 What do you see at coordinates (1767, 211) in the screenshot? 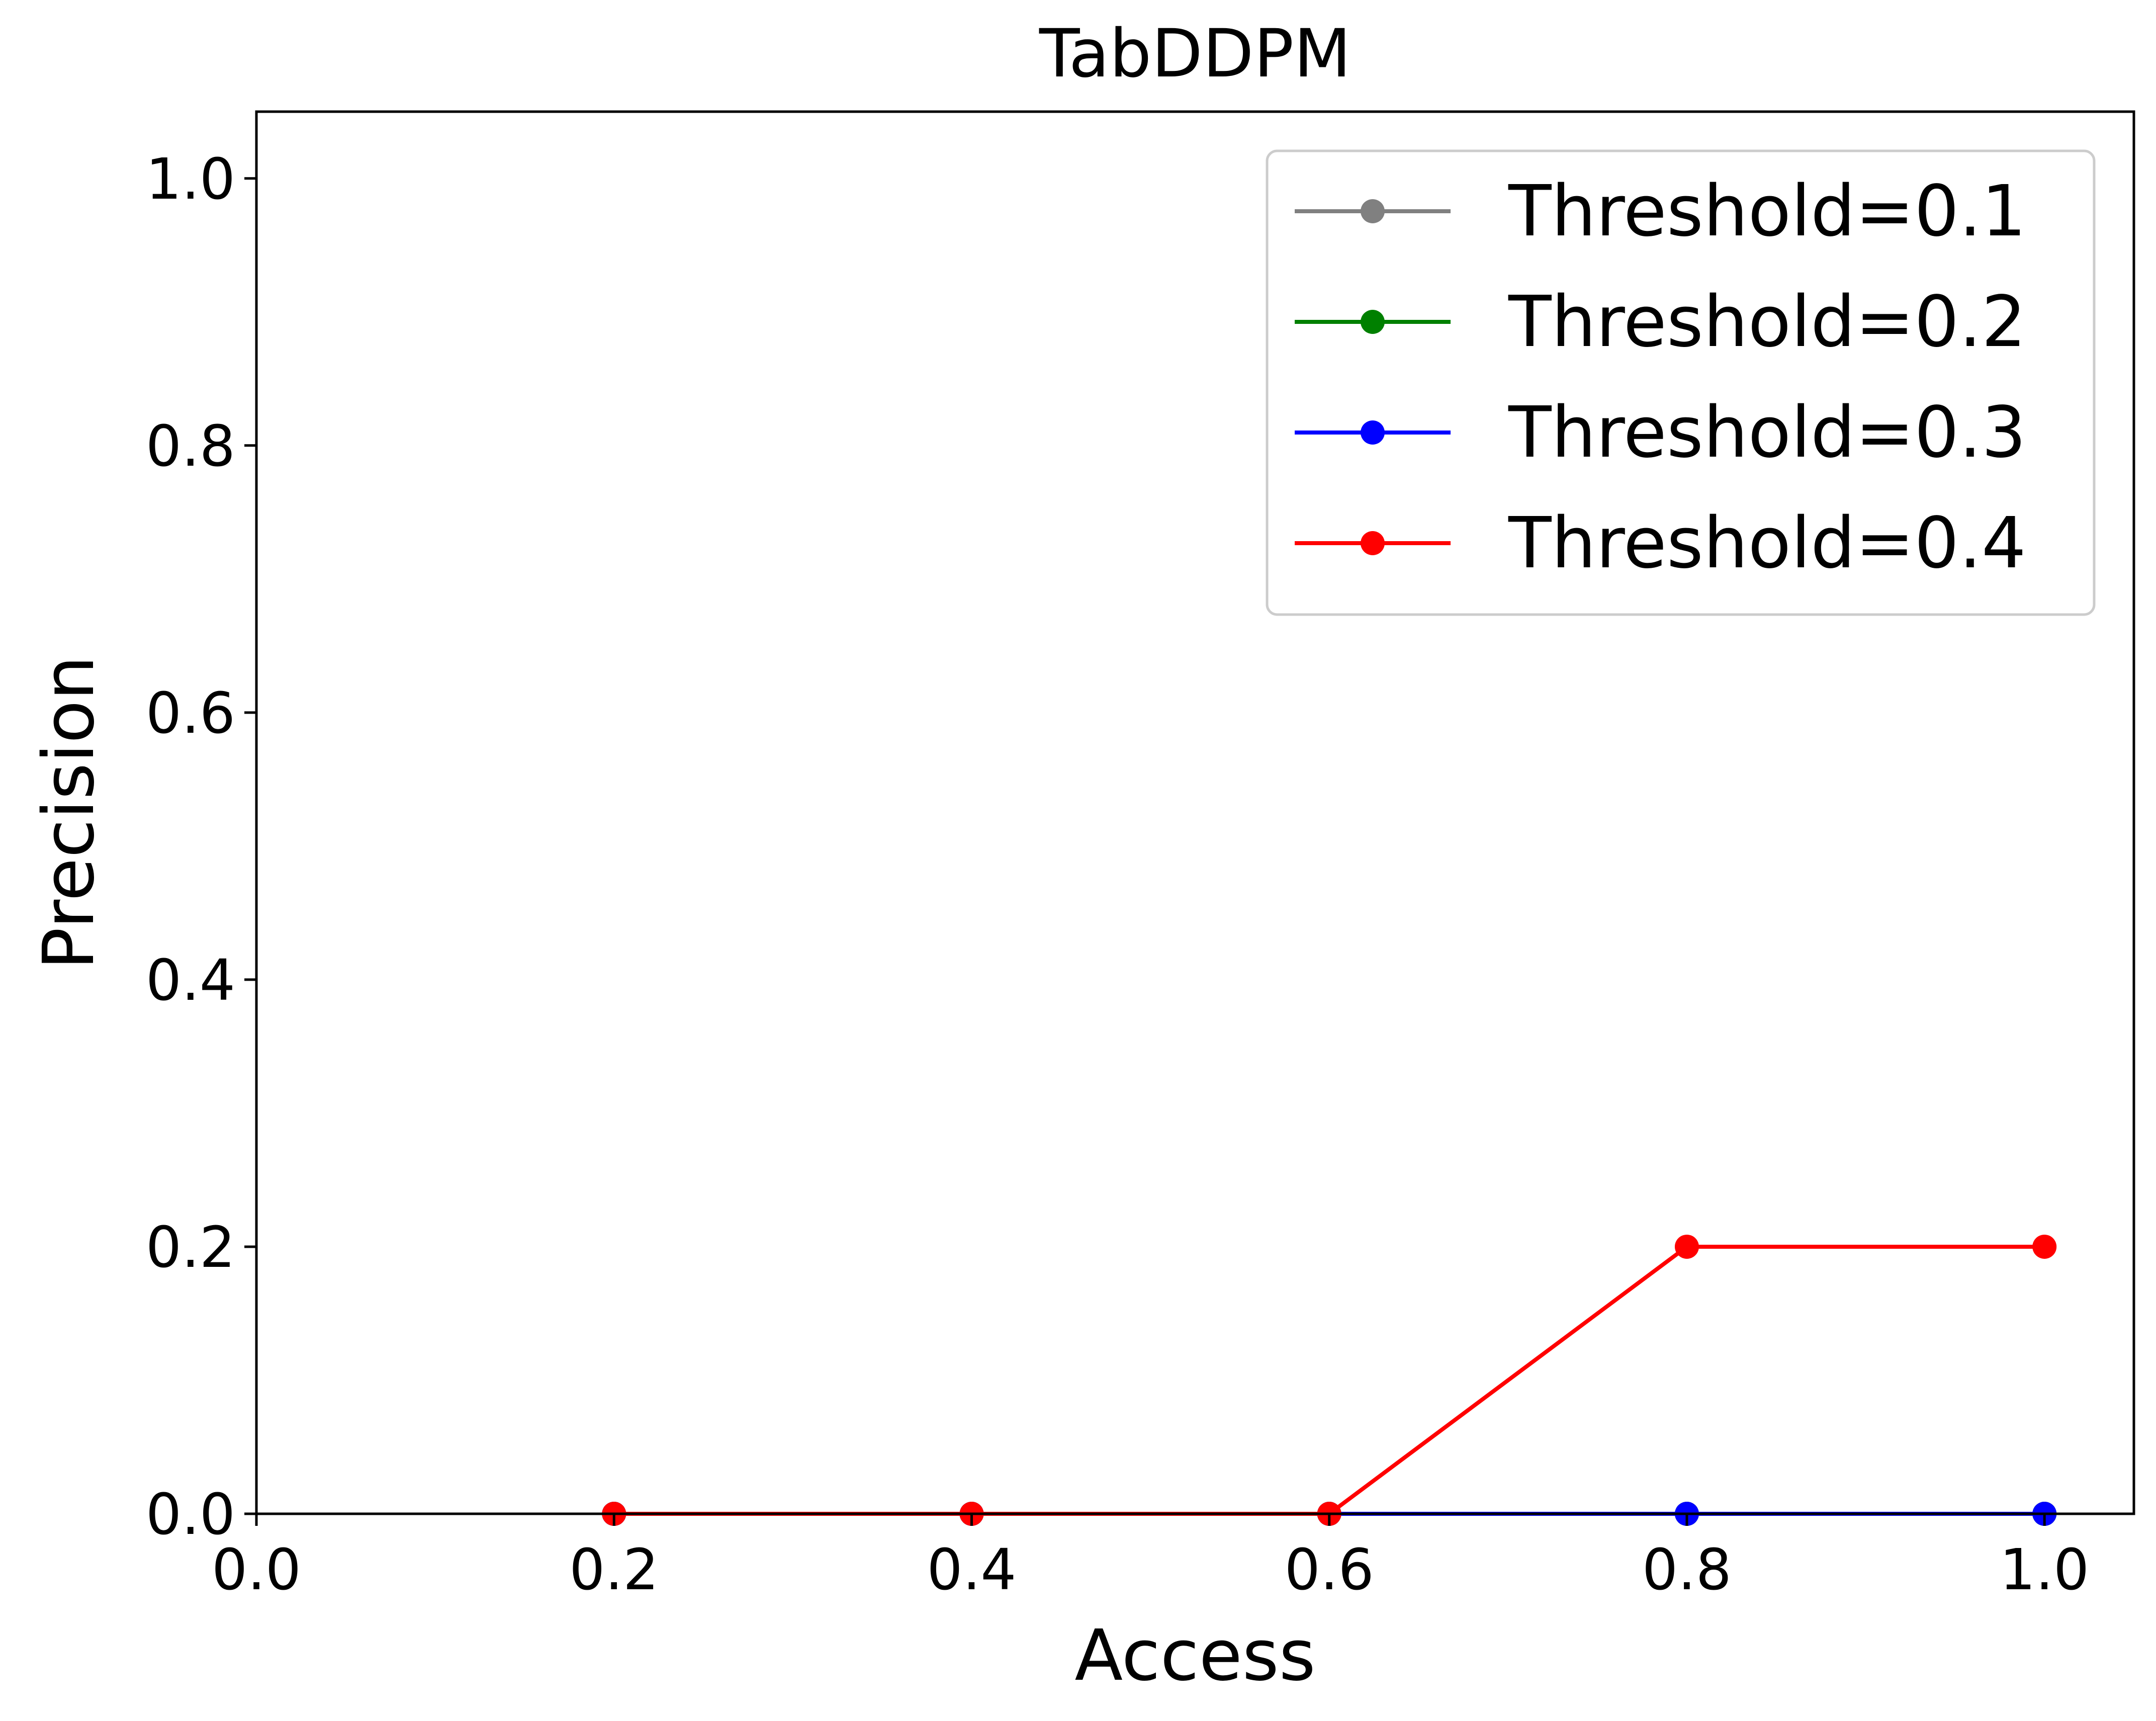
I see `legend-label: Threshold=0.1` at bounding box center [1767, 211].